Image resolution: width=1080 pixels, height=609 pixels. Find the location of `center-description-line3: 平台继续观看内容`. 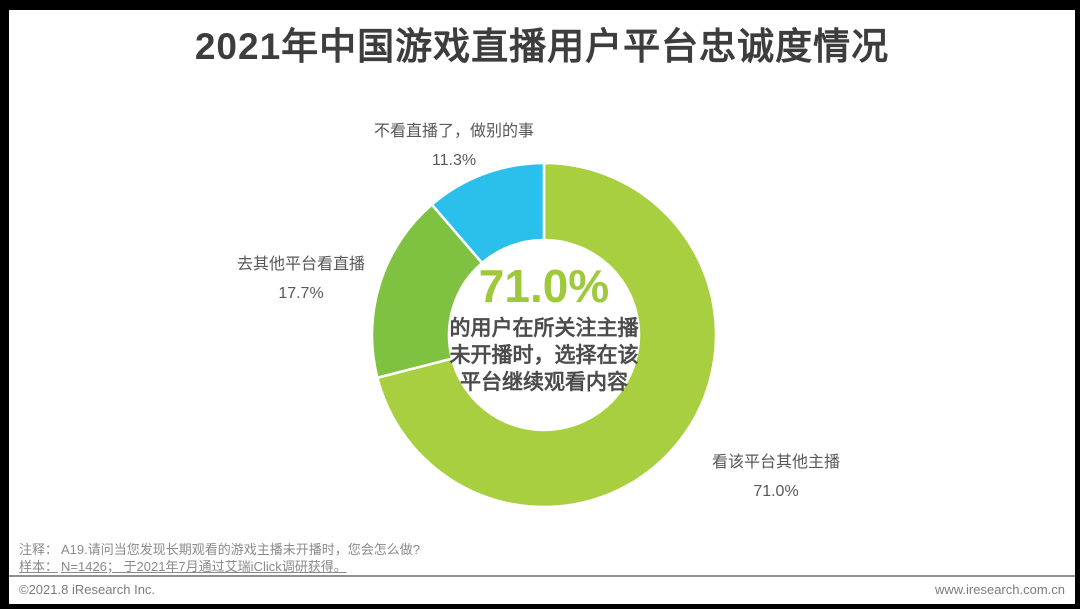

center-description-line3: 平台继续观看内容 is located at coordinates (544, 382).